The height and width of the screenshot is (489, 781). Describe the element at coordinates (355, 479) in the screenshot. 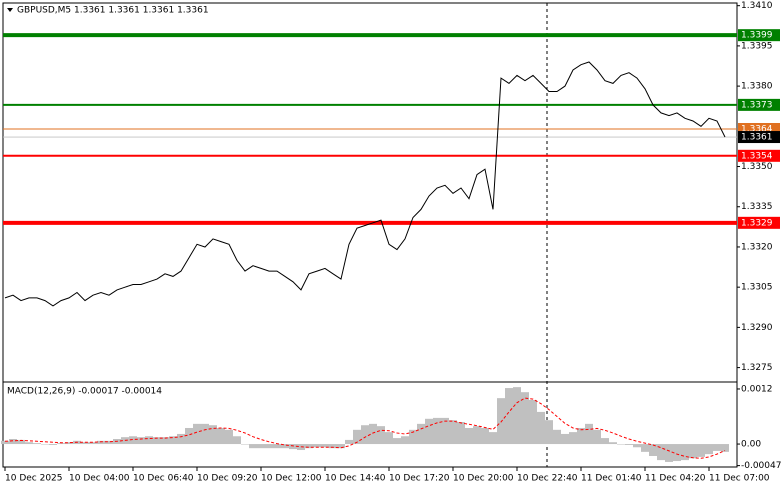

I see `x-tick-label: 10 Dec 14:40` at that location.